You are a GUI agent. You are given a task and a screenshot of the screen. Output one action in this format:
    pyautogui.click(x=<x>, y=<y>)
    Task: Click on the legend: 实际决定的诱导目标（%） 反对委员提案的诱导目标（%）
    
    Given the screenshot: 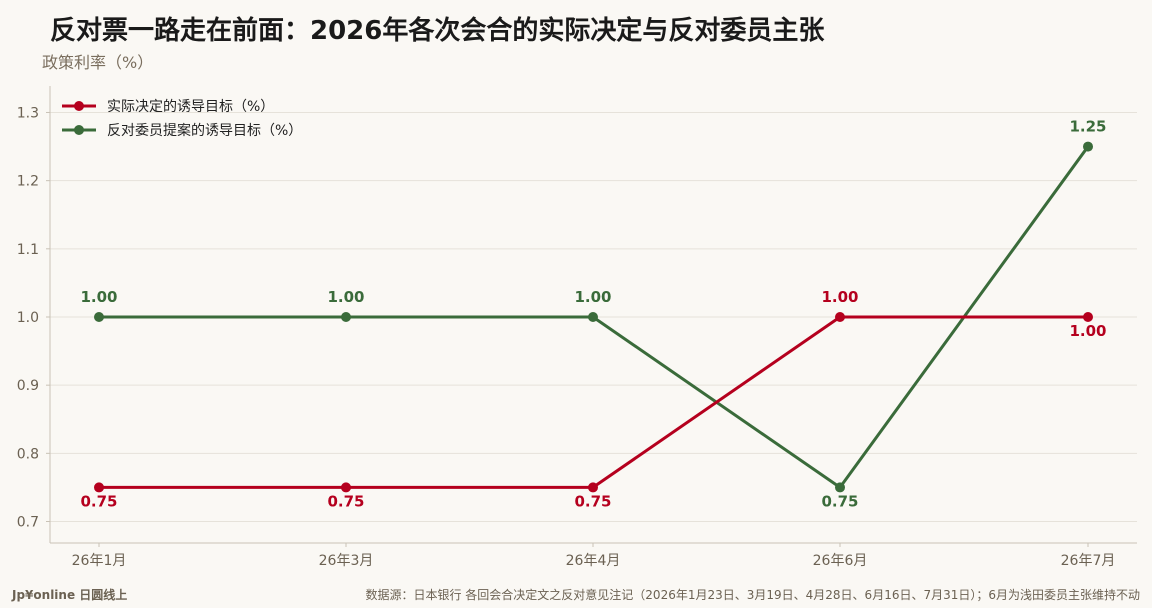 What is the action you would take?
    pyautogui.click(x=182, y=119)
    